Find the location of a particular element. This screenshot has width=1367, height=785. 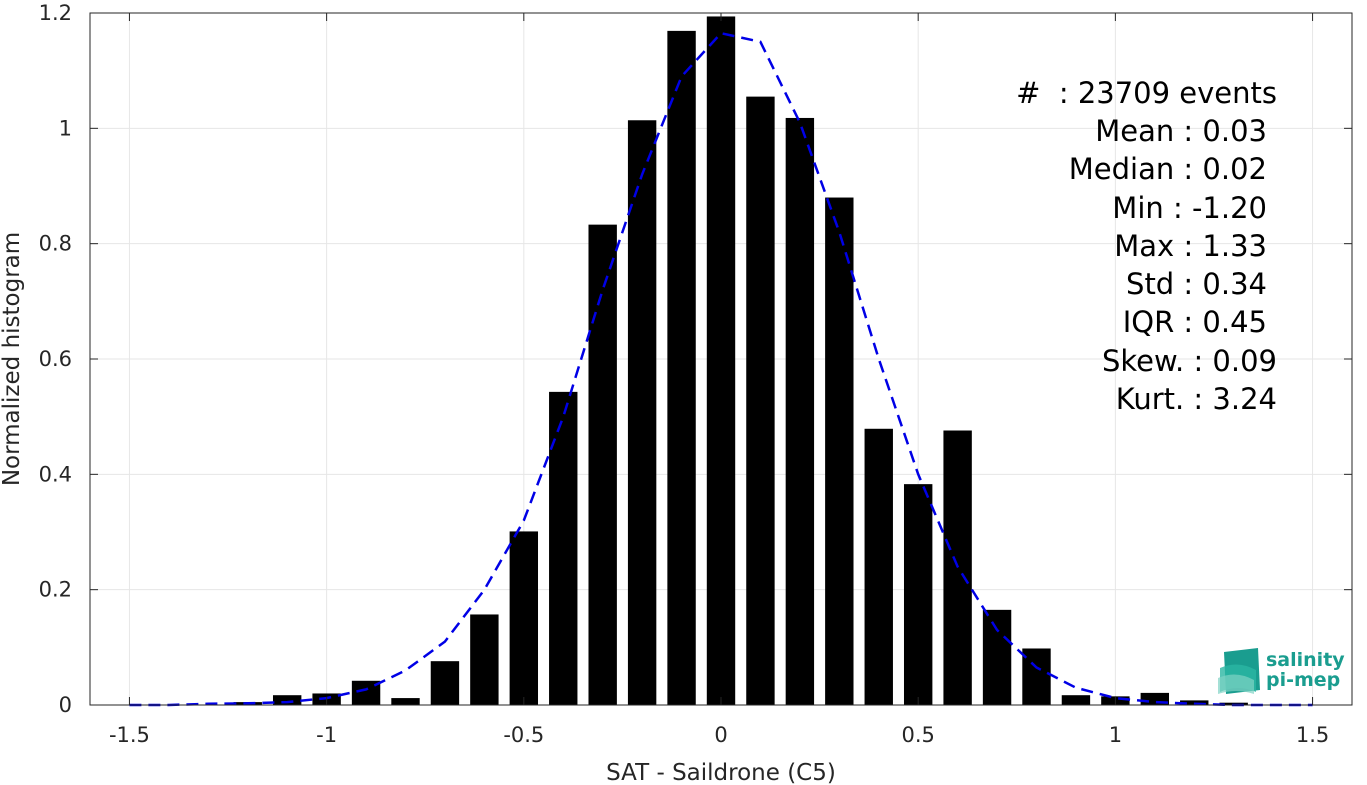

y-tick-label: 0.2 is located at coordinates (55, 590).